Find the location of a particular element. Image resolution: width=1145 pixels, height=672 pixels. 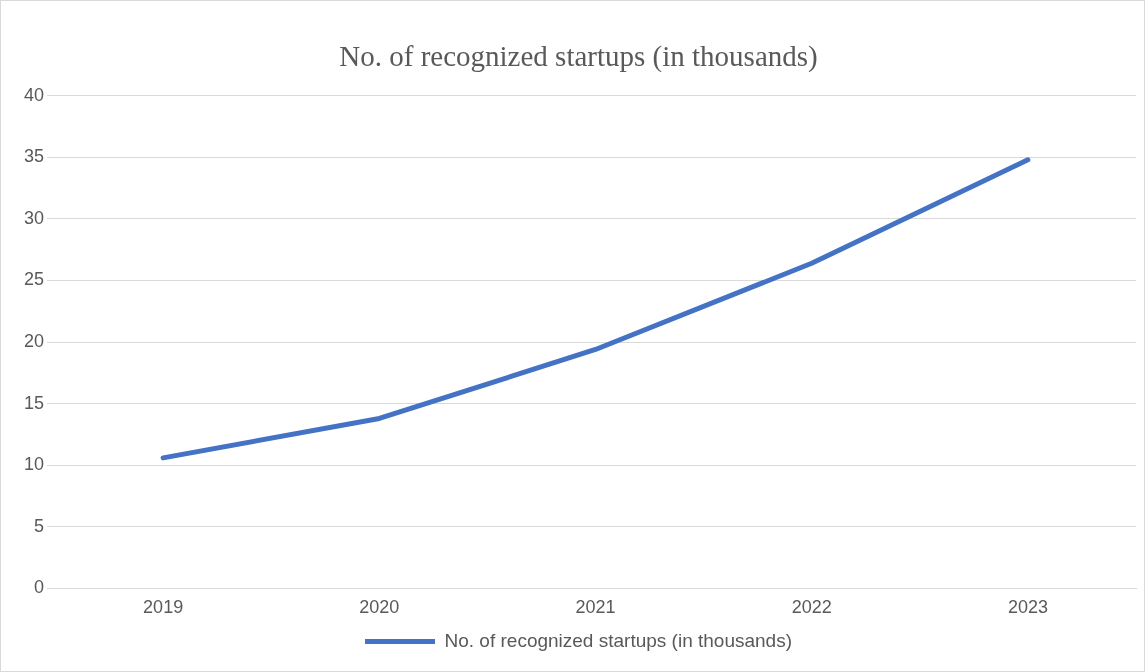

y-tick-label: 25 is located at coordinates (34, 279).